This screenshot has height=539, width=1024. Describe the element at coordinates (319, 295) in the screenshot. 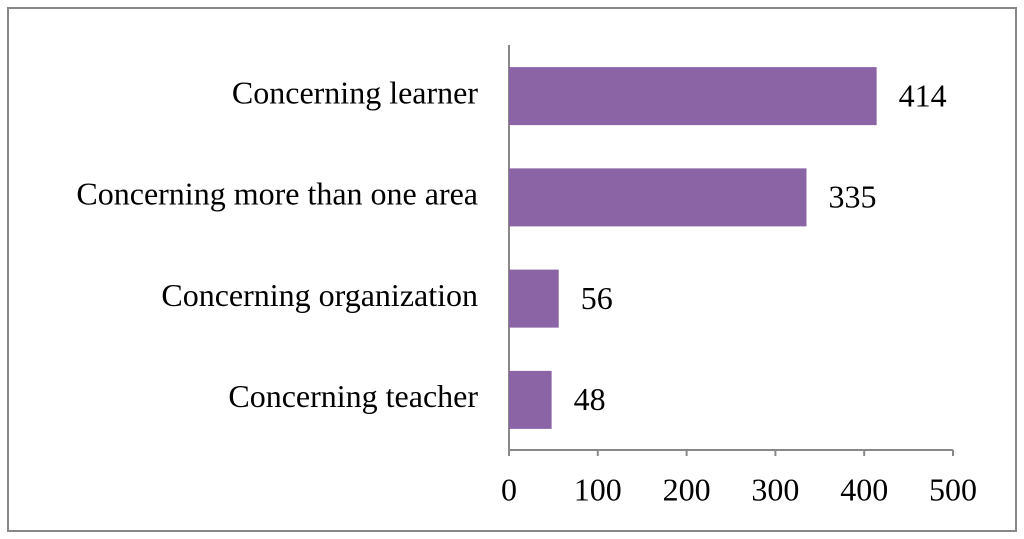

I see `y-tick-label: Concerning organization` at that location.